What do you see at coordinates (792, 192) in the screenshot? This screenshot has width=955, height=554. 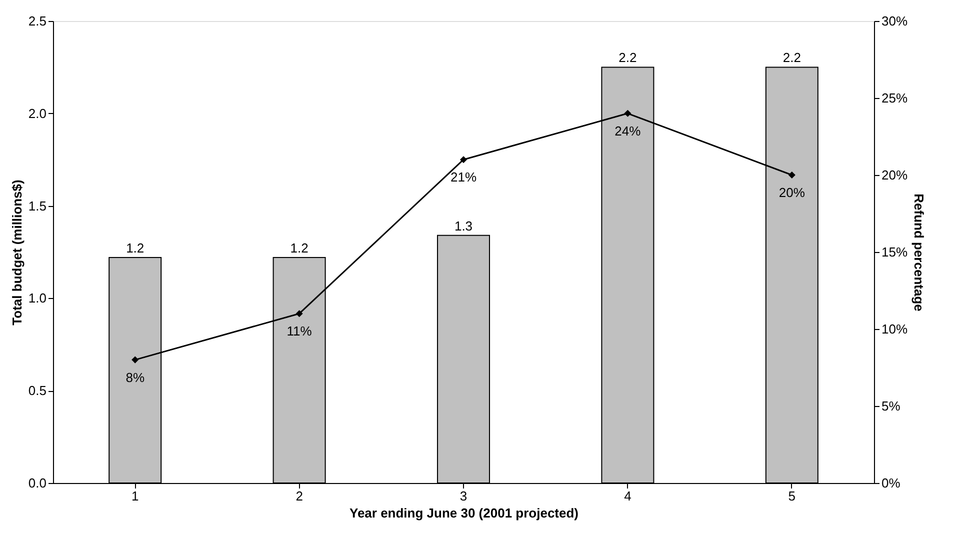 I see `data-label: 20%` at bounding box center [792, 192].